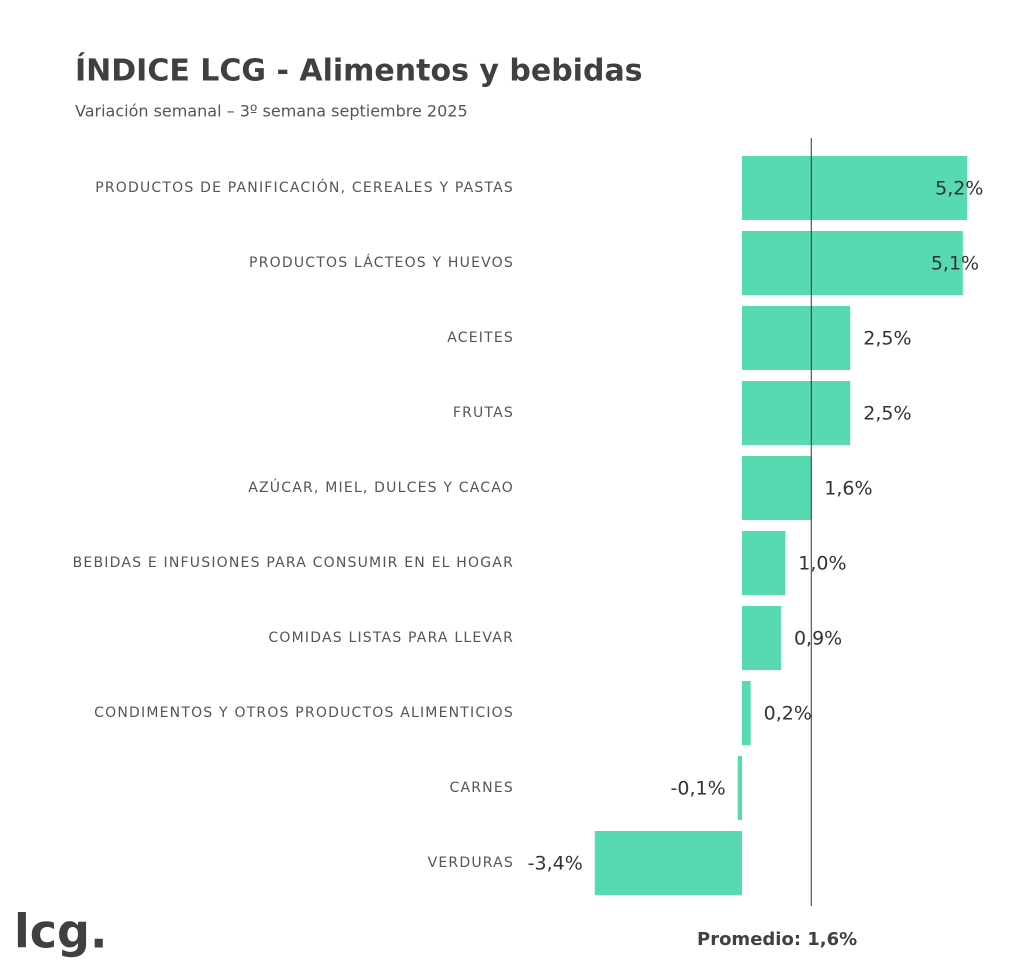 The height and width of the screenshot is (972, 1024). I want to click on value-label: 1,0%, so click(822, 564).